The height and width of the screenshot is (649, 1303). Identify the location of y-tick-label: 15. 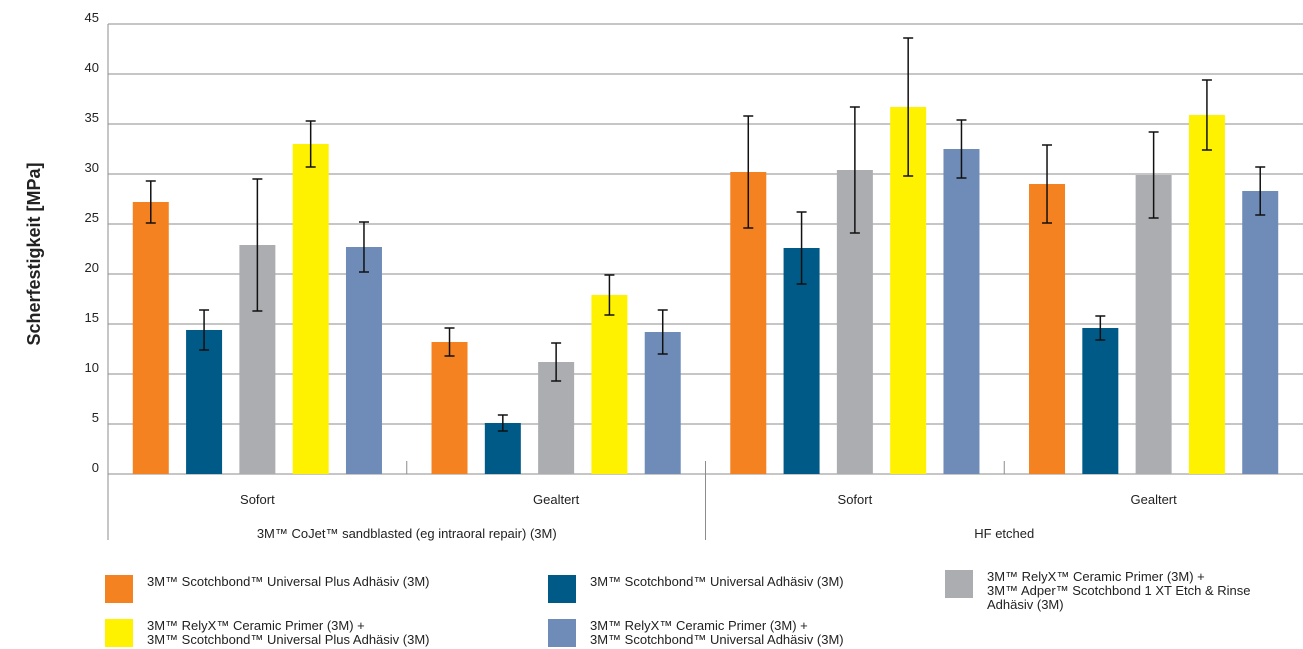
(92, 317).